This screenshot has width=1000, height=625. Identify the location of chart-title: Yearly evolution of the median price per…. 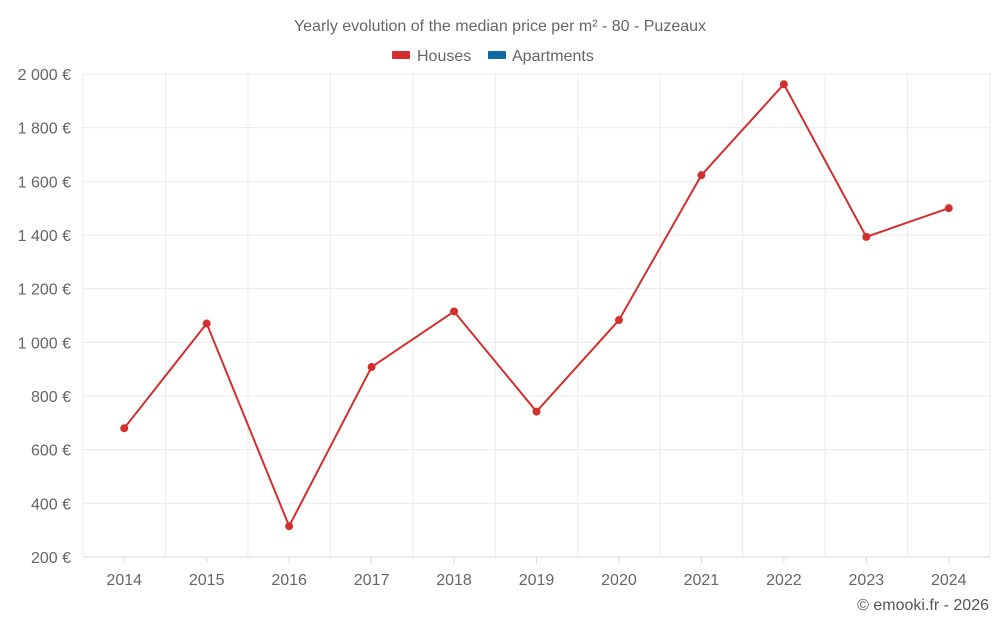
(500, 26).